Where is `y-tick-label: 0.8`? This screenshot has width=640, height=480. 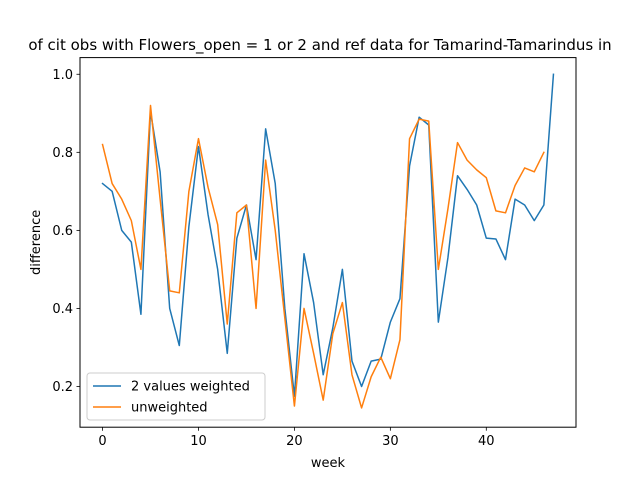
y-tick-label: 0.8 is located at coordinates (62, 153).